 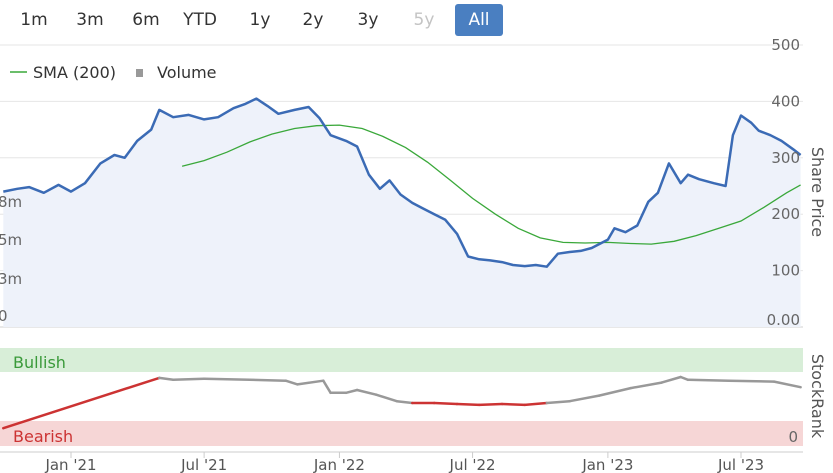 I want to click on range-selector: 1m 3m 6m YTD 1y 2y 3y 5y All, so click(x=260, y=20).